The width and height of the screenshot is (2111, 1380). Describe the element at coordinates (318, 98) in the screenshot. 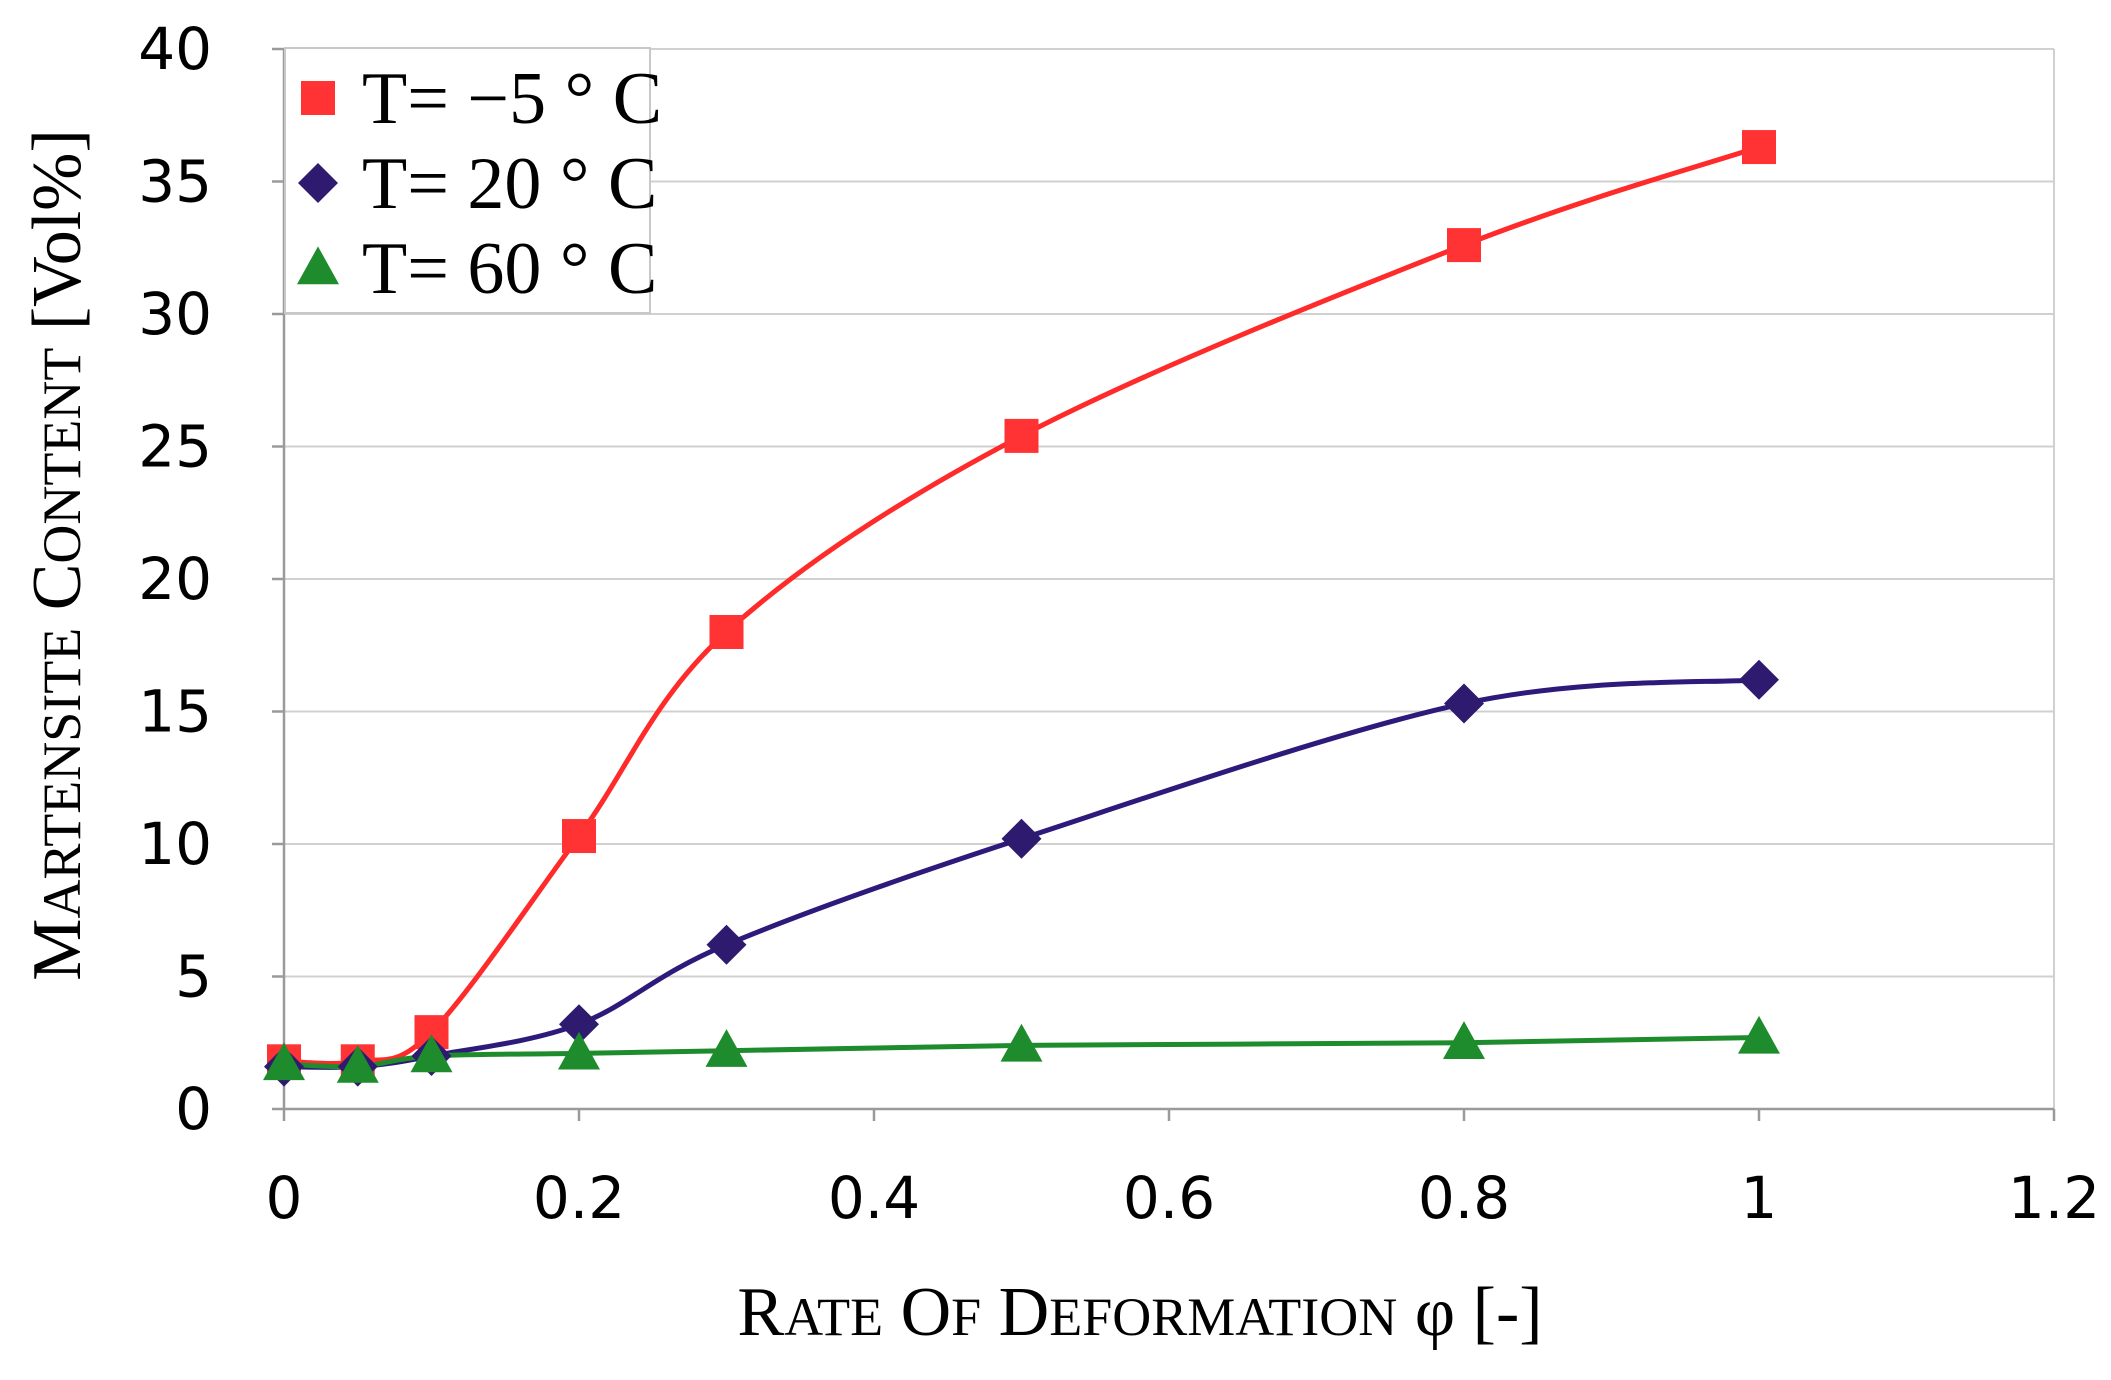

I see `legend-marker-minus5` at that location.